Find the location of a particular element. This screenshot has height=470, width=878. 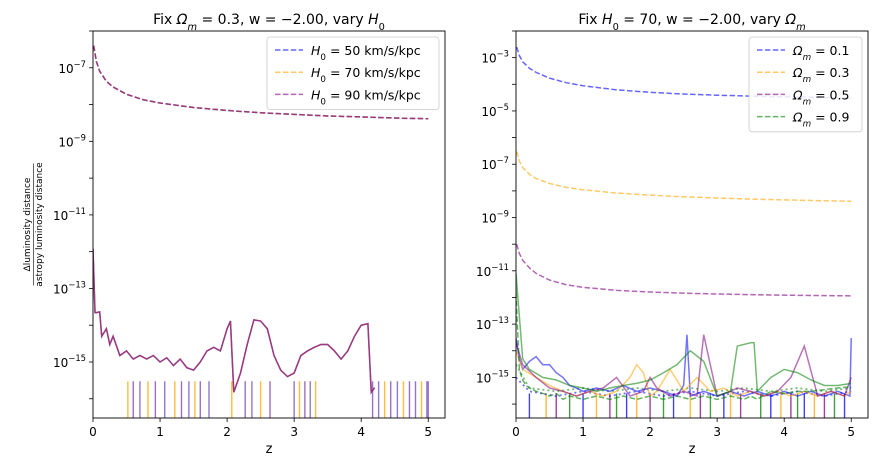

panel-title: Fix H0 = 70, w = −2.00, vary Ωm is located at coordinates (691, 22).